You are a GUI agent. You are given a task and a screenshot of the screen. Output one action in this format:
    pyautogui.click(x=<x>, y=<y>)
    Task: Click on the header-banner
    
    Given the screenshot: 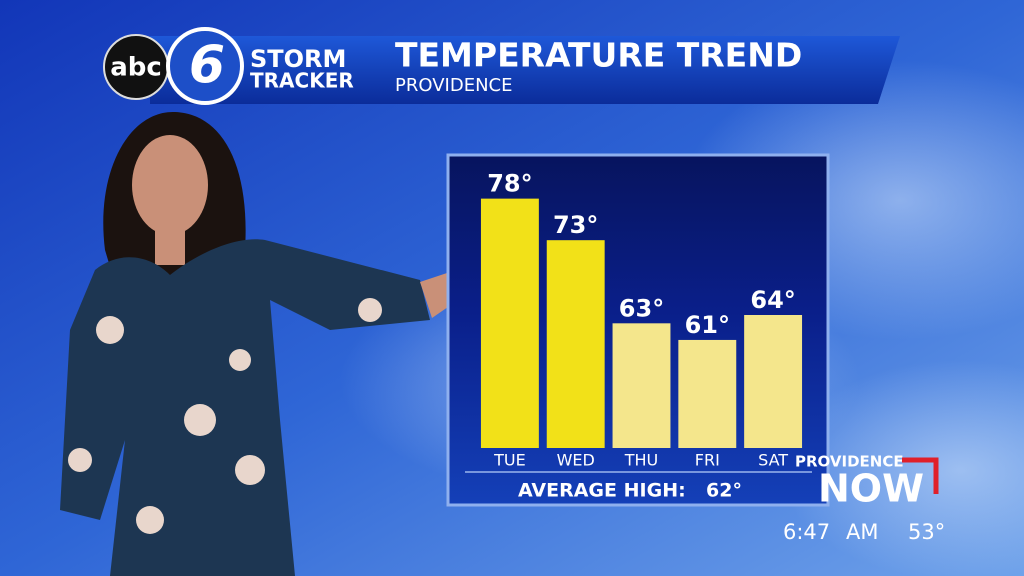 What is the action you would take?
    pyautogui.click(x=525, y=70)
    